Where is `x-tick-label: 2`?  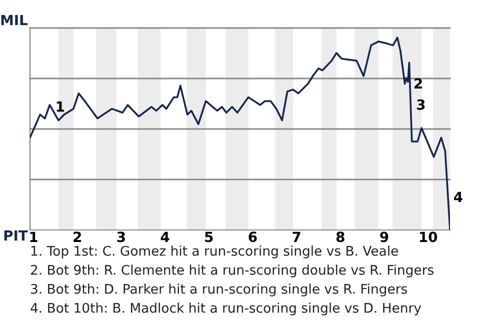 x-tick-label: 2 is located at coordinates (77, 237).